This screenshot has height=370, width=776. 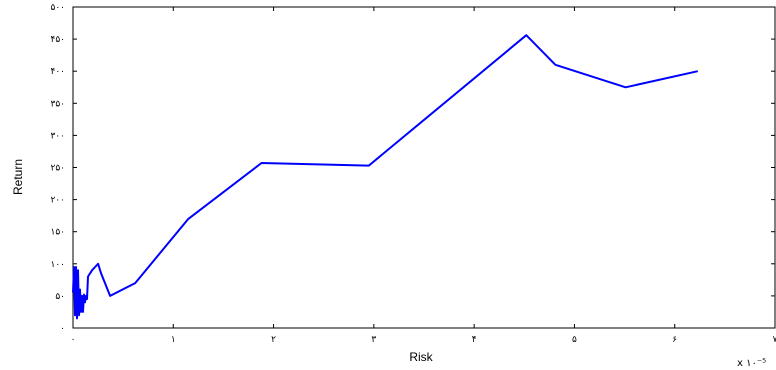 I want to click on y-tick-label: ۰, so click(x=62, y=329).